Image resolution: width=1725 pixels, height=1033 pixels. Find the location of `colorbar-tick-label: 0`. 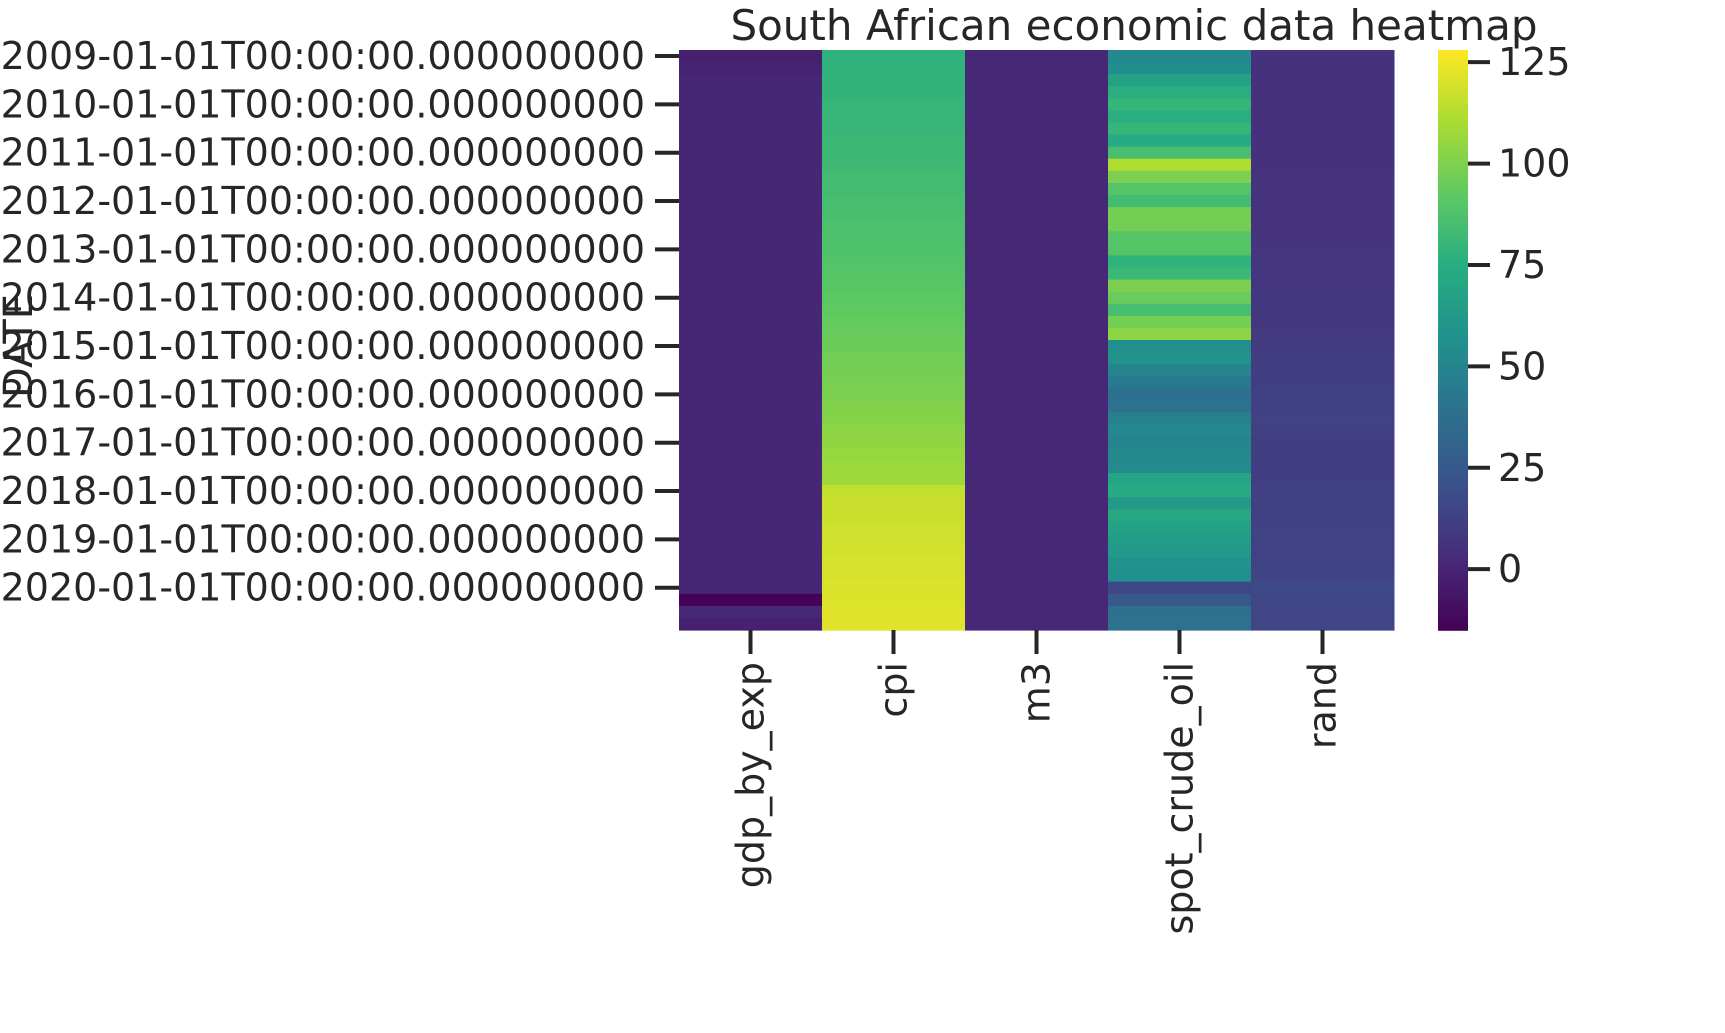

colorbar-tick-label: 0 is located at coordinates (1510, 569).